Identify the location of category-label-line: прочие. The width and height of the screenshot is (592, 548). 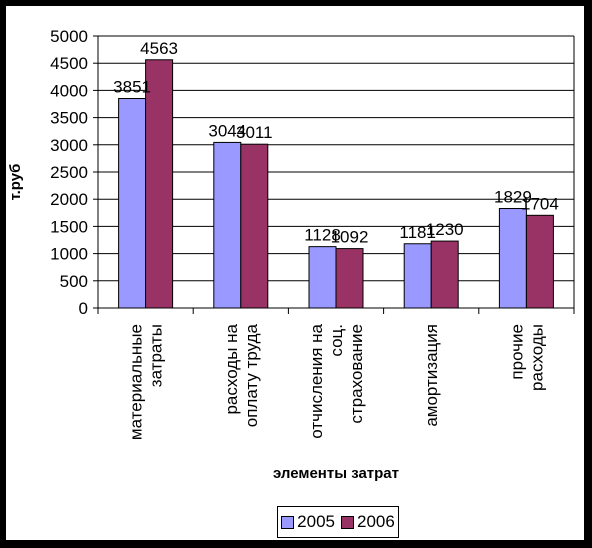
(516, 352).